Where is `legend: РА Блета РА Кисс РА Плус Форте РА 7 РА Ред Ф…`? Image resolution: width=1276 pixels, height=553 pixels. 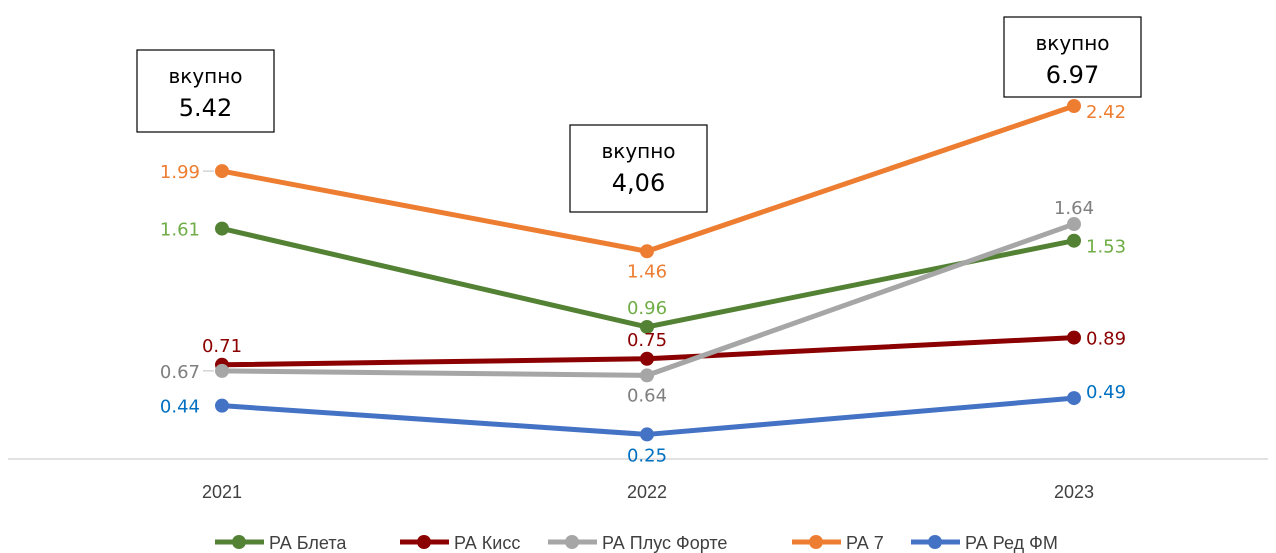
legend: РА Блета РА Кисс РА Плус Форте РА 7 РА Ред Ф… is located at coordinates (636, 543).